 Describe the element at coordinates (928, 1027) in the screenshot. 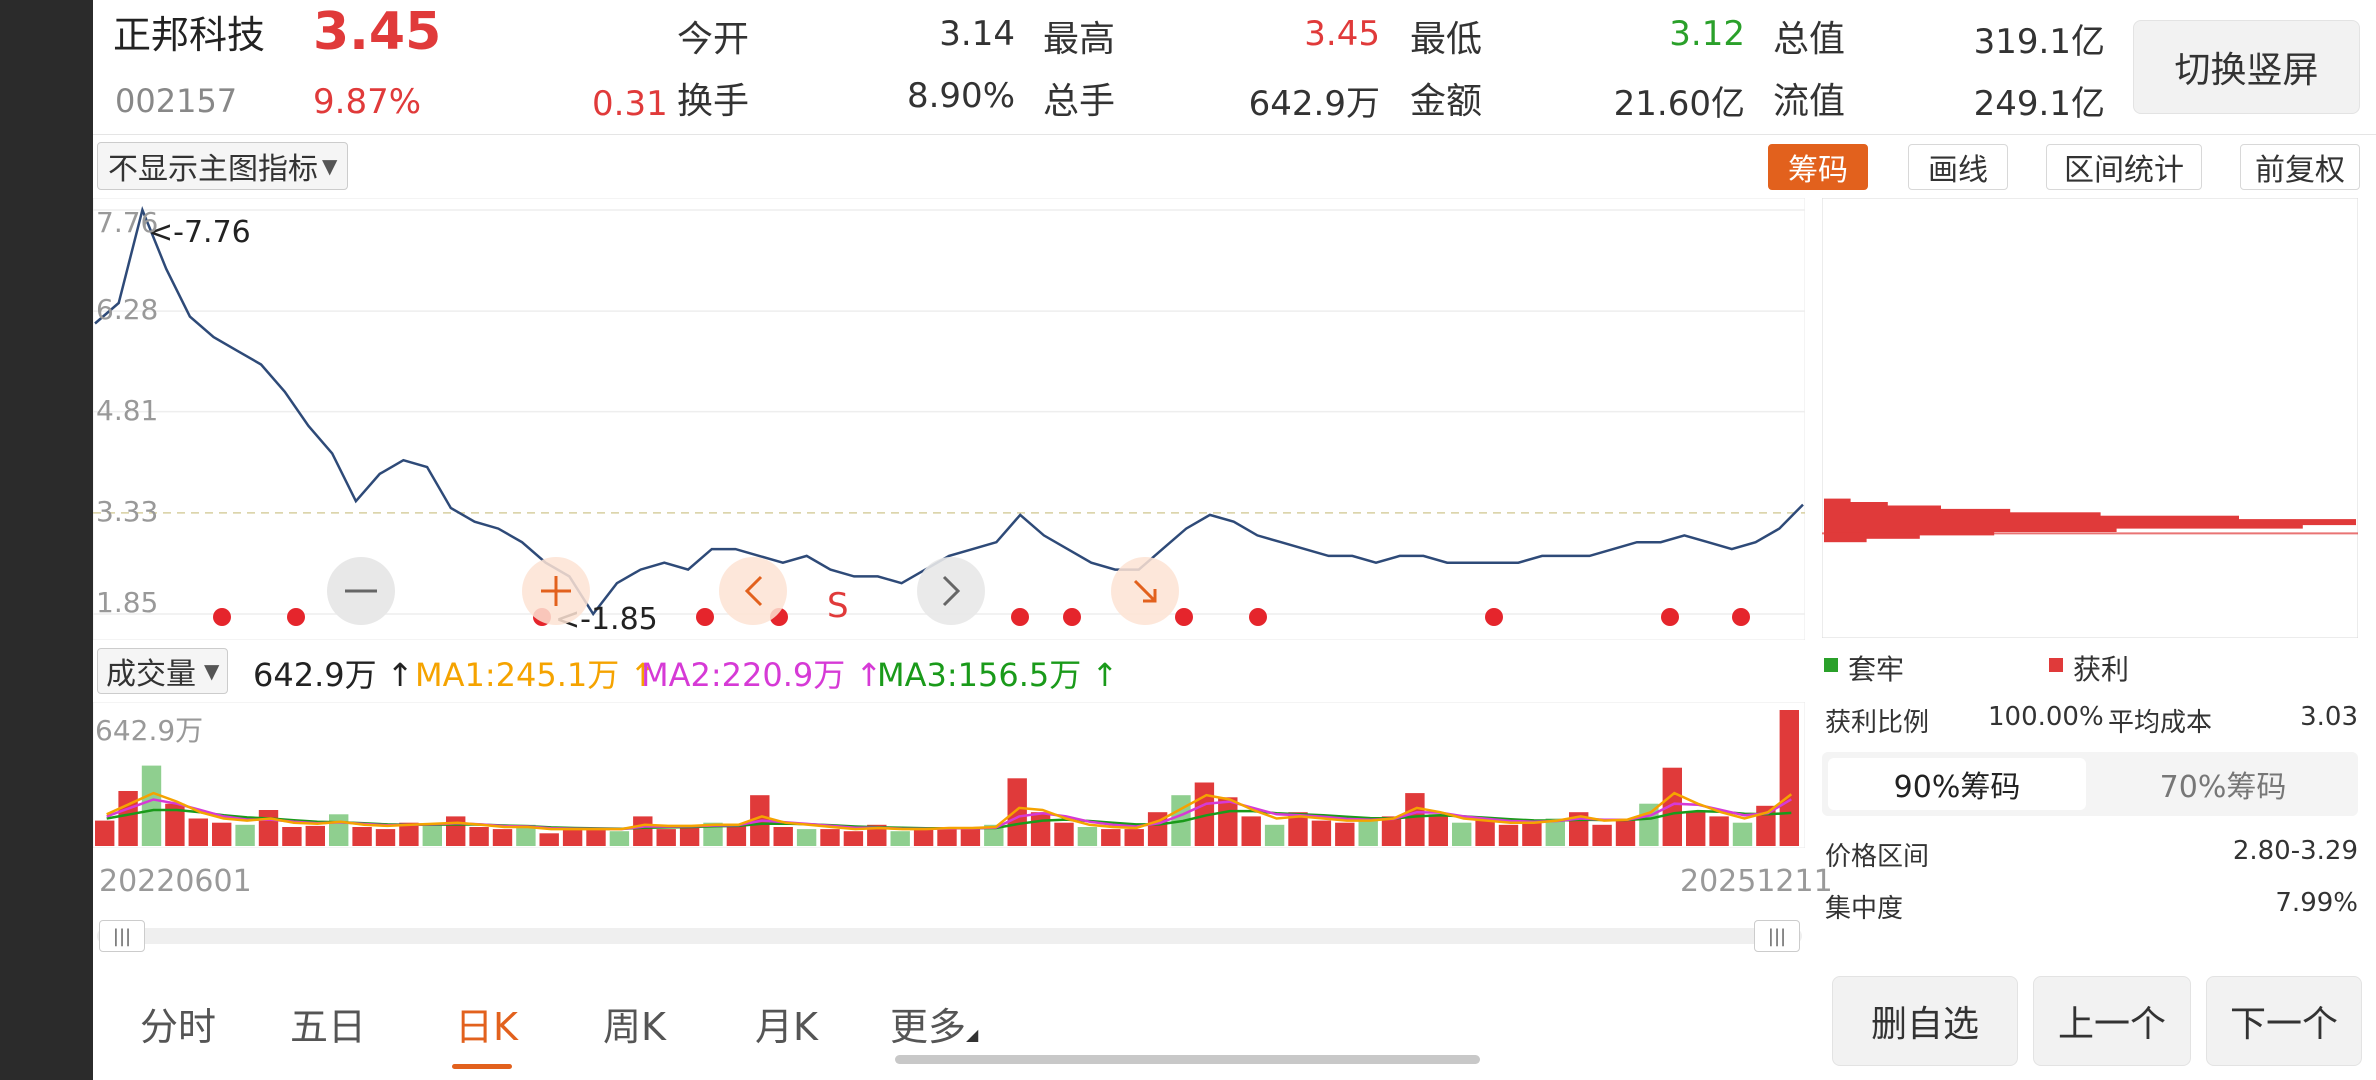

I see `tab-more-label: 更多` at that location.